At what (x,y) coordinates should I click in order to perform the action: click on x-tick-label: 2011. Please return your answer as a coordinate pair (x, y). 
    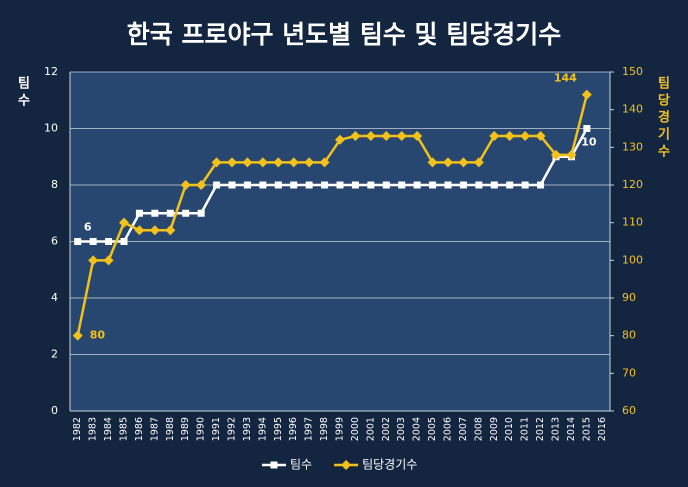
    Looking at the image, I should click on (525, 429).